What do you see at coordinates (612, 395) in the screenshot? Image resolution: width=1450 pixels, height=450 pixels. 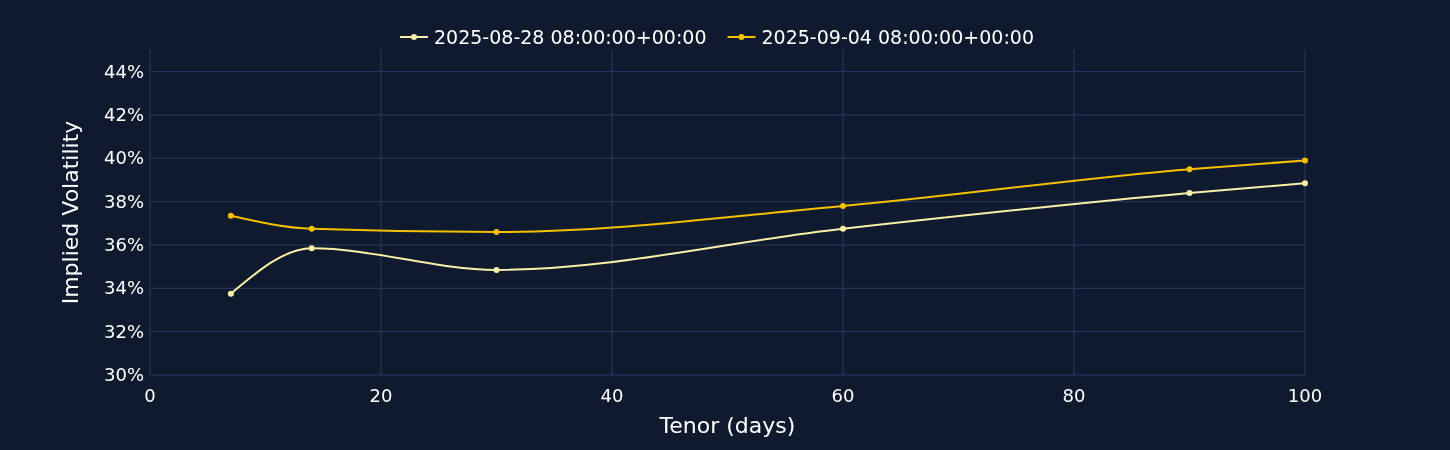 I see `x-tick-label: 40` at bounding box center [612, 395].